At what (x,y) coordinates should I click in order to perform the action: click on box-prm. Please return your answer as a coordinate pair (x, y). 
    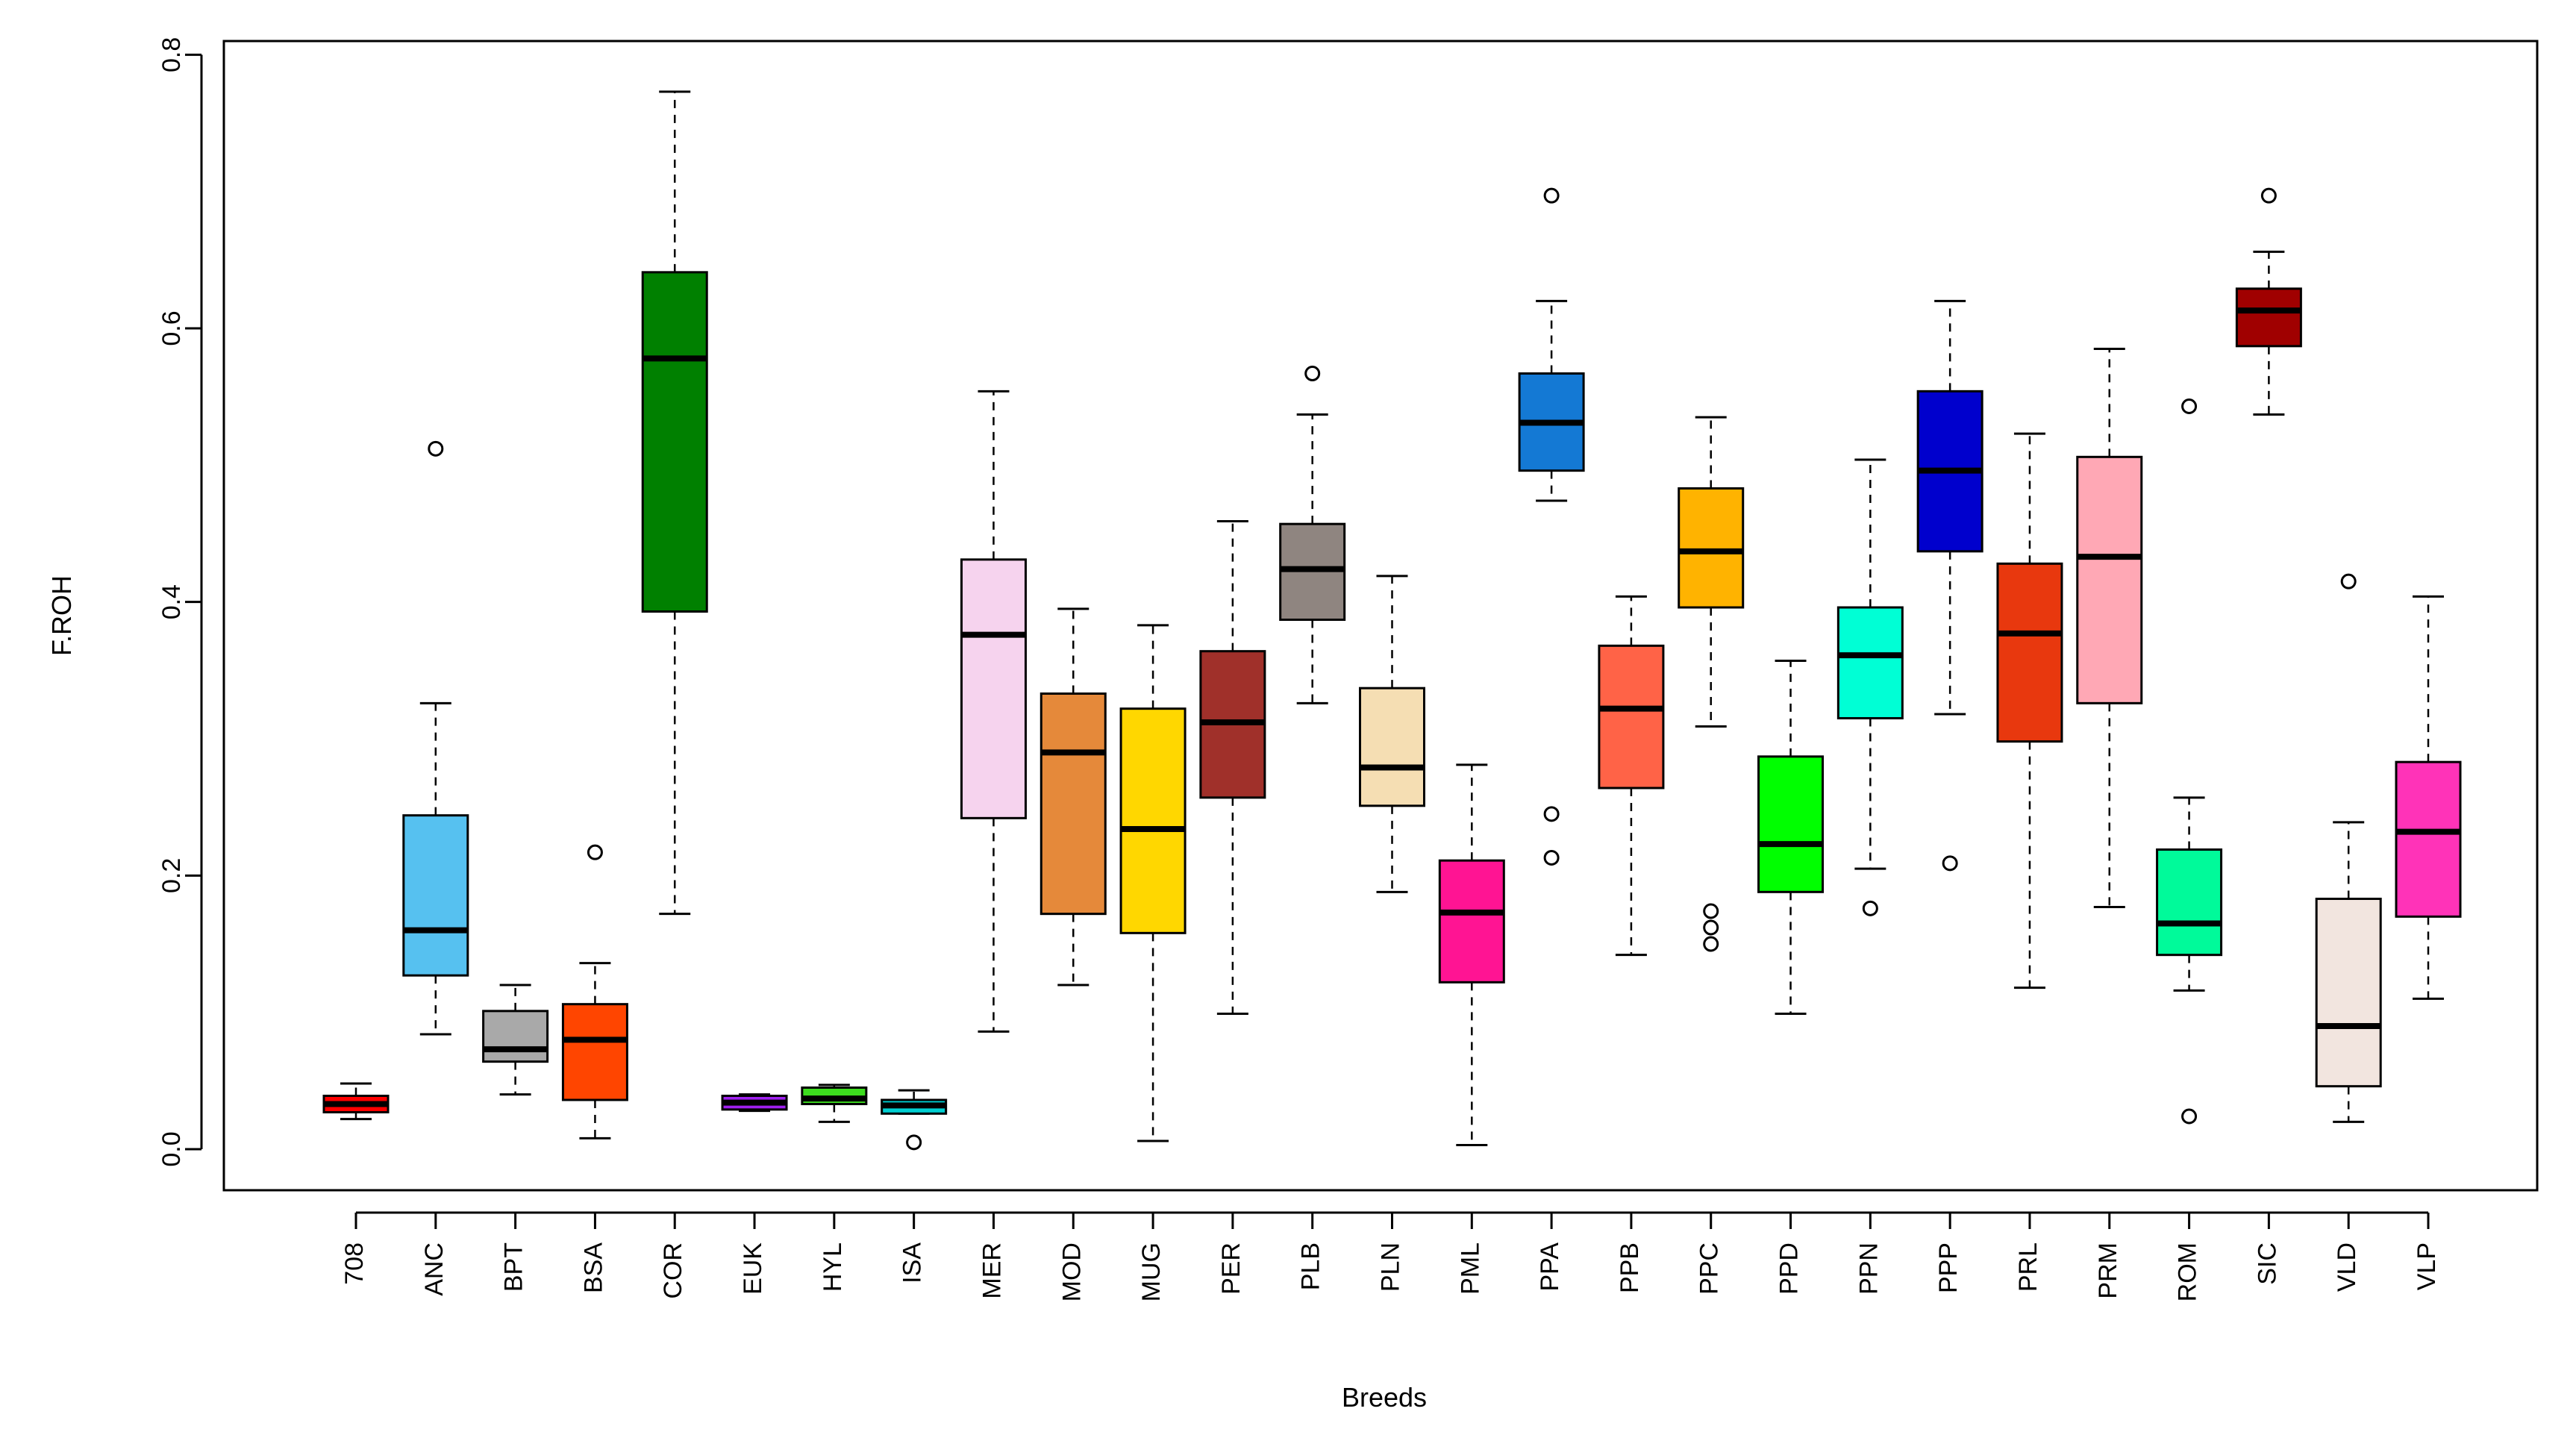
    Looking at the image, I should click on (2109, 628).